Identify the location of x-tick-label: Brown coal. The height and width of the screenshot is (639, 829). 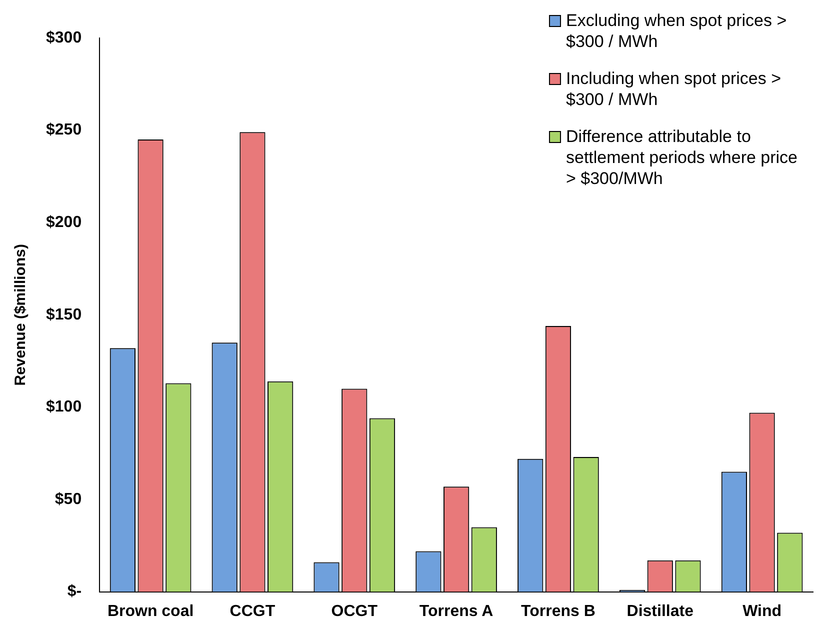
(150, 611).